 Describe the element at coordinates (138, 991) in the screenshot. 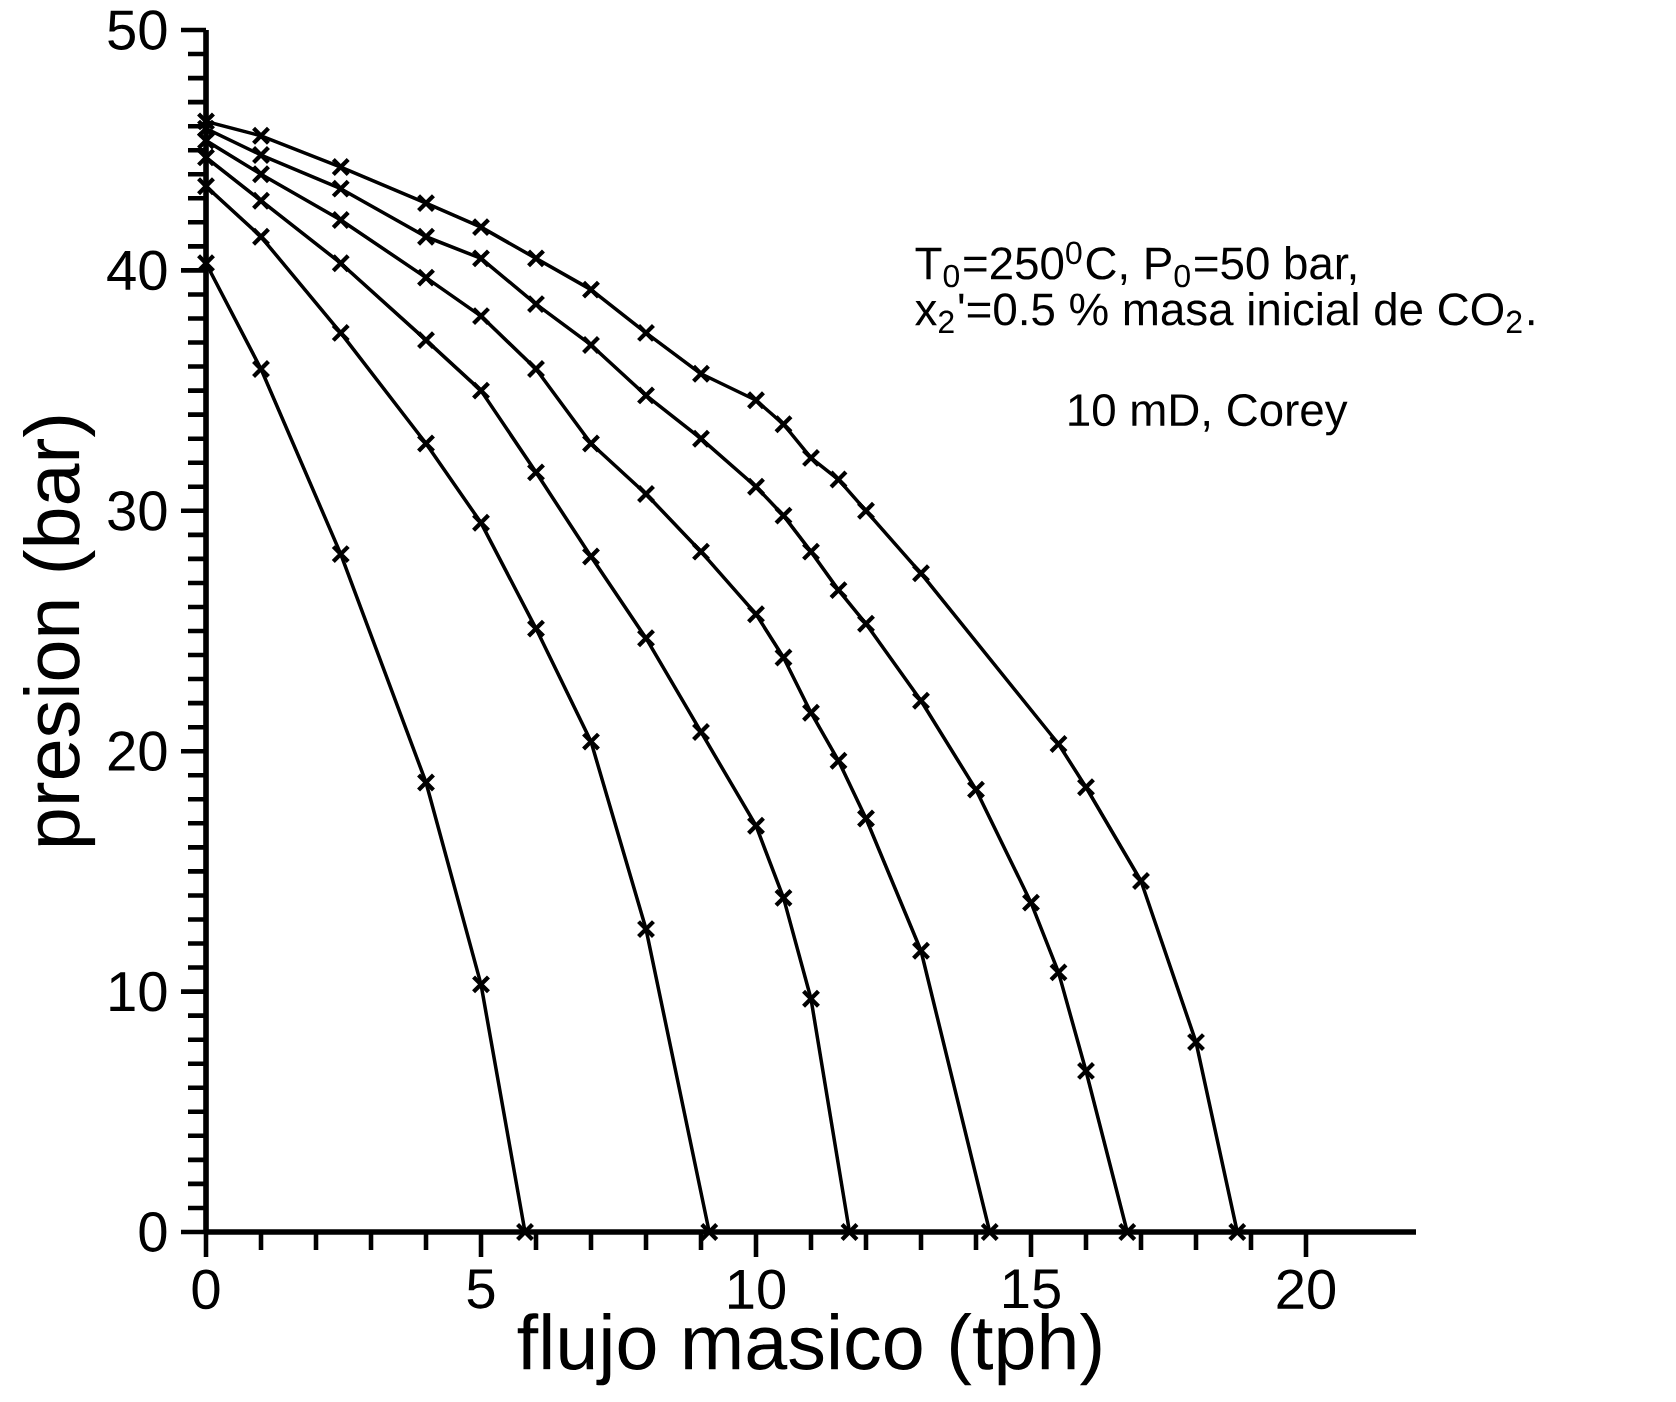

I see `y-tick-label: 10` at that location.